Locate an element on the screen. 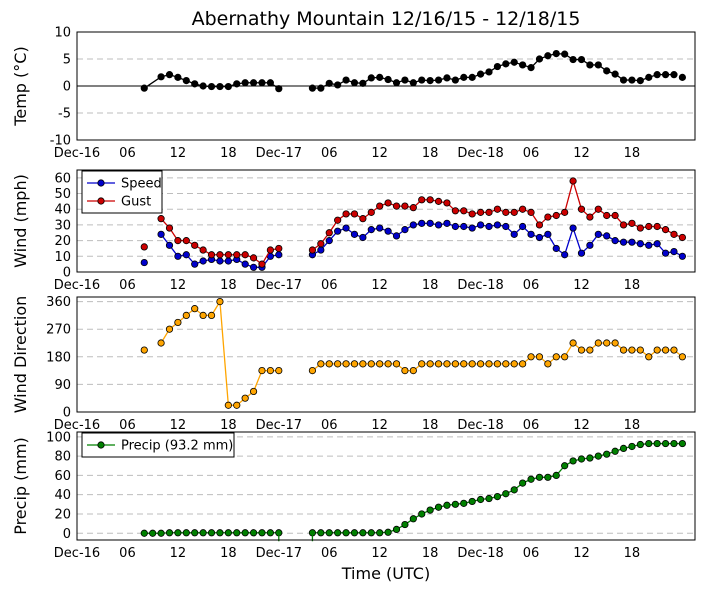 This screenshot has width=705, height=593. y-tick-label: 50 is located at coordinates (62, 194).